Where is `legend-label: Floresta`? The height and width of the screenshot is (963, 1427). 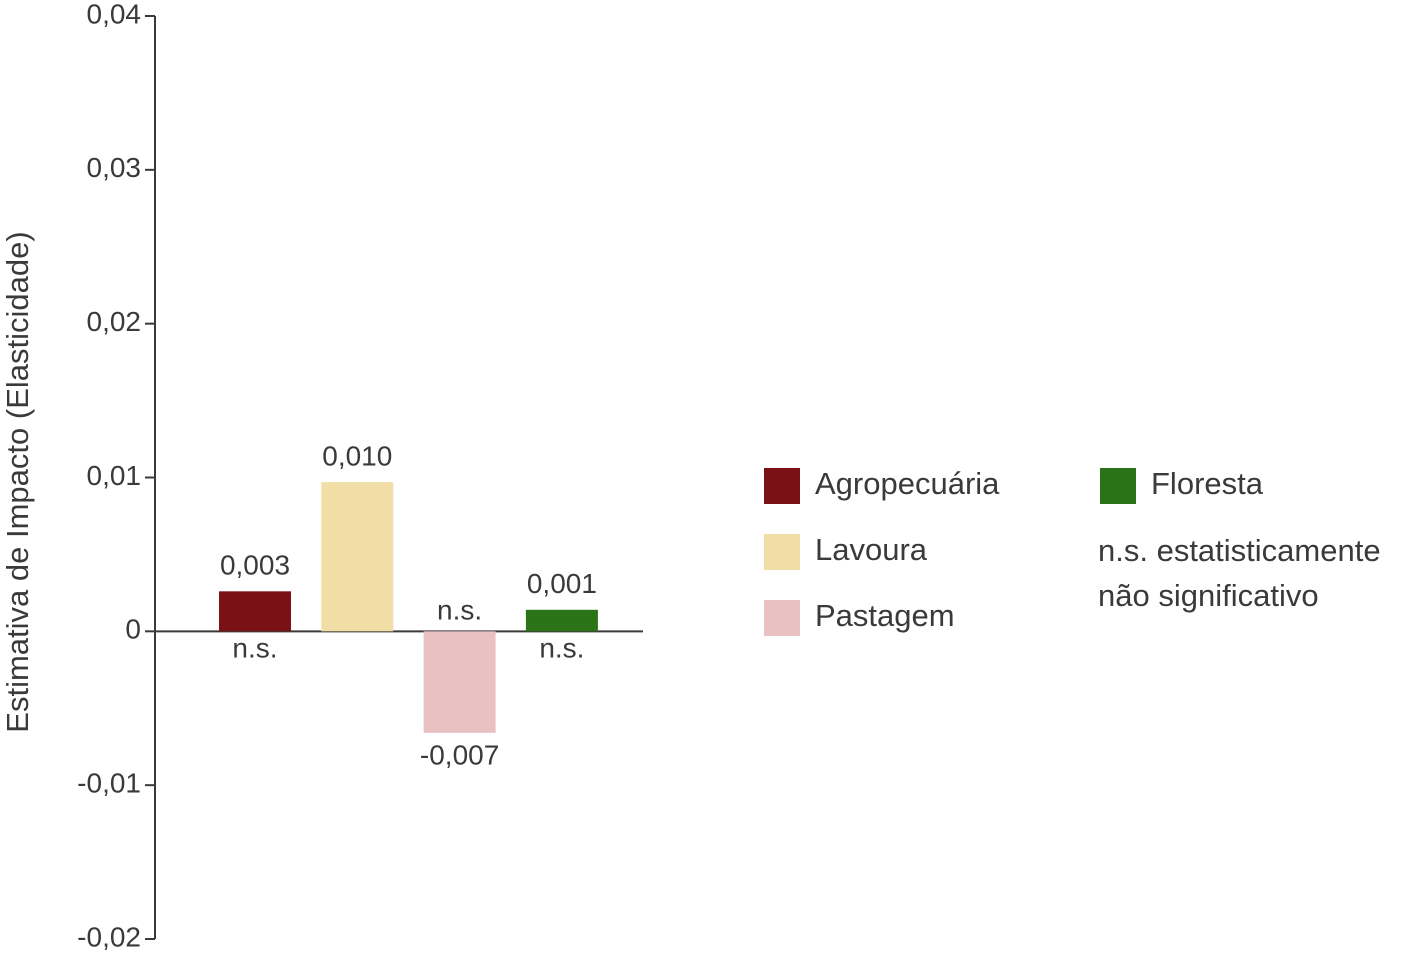 legend-label: Floresta is located at coordinates (1207, 483).